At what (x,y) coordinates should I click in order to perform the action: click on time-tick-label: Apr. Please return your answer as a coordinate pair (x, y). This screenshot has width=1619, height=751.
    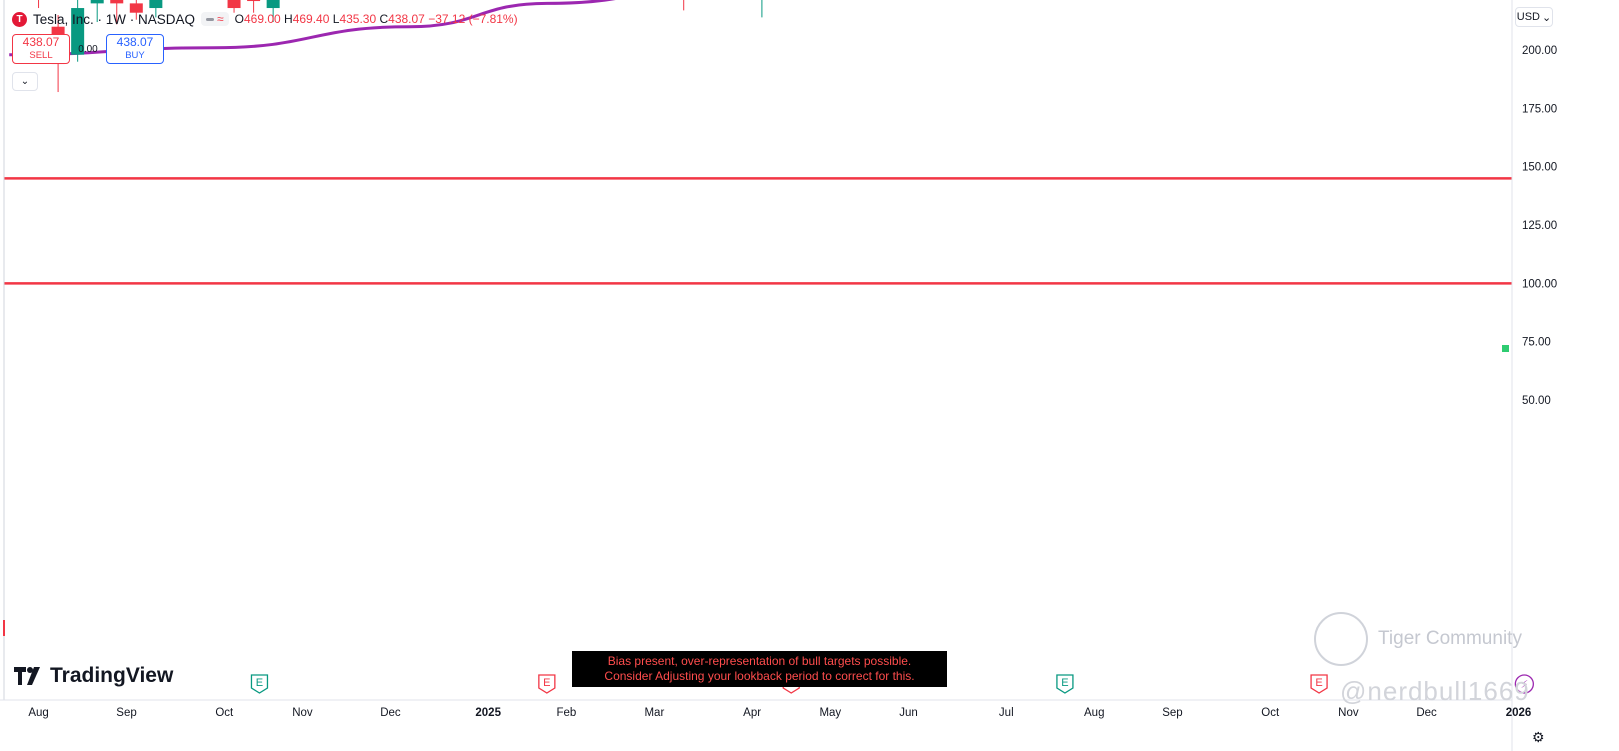
    Looking at the image, I should click on (752, 713).